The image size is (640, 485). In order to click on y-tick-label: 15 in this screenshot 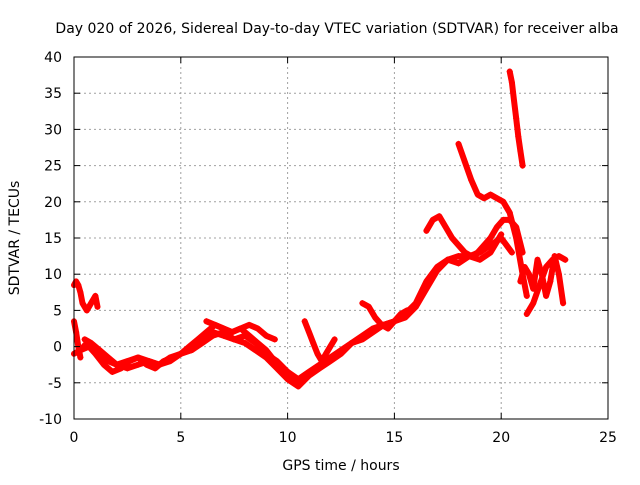, I will do `click(53, 239)`.